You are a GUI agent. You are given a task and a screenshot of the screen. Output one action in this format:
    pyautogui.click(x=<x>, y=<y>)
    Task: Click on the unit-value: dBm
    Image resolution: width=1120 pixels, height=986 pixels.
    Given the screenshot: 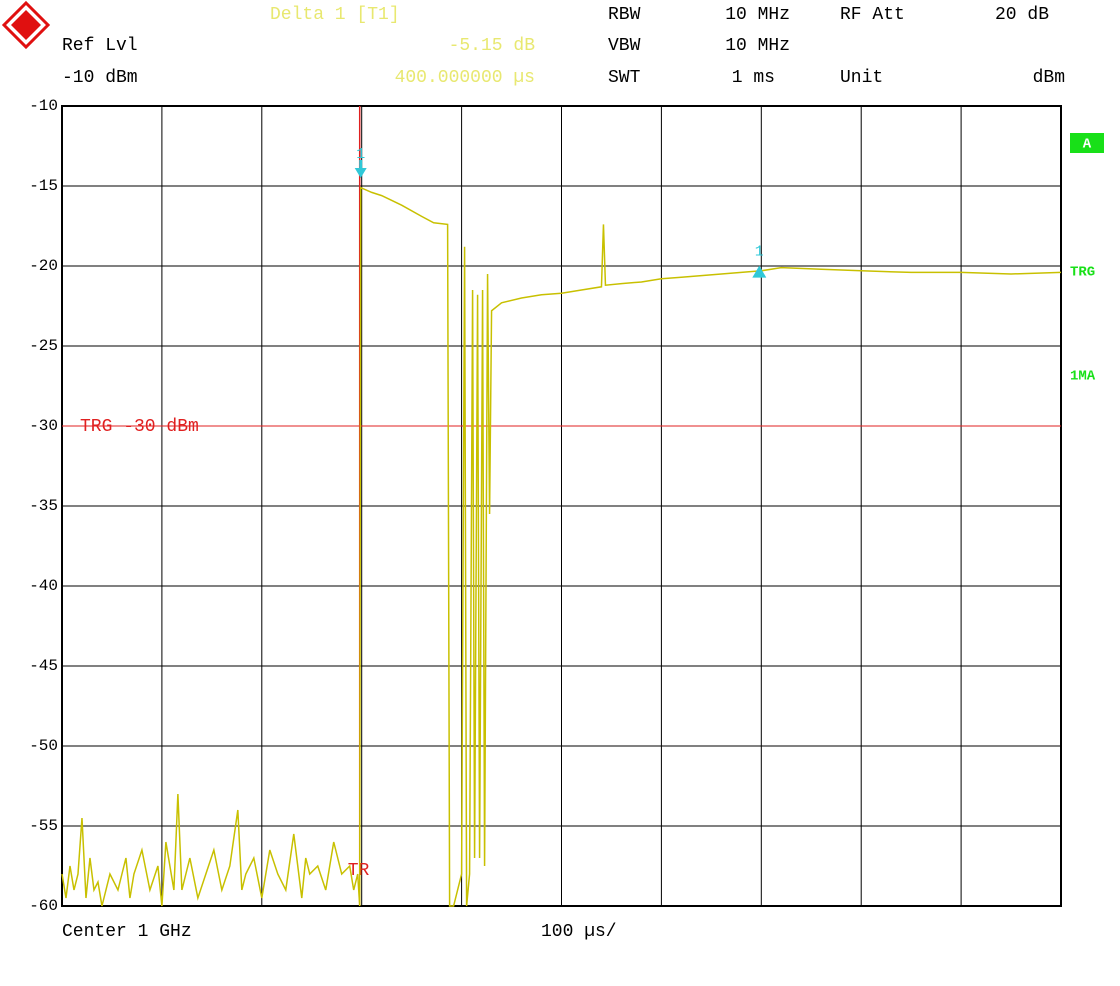 What is the action you would take?
    pyautogui.click(x=1049, y=78)
    